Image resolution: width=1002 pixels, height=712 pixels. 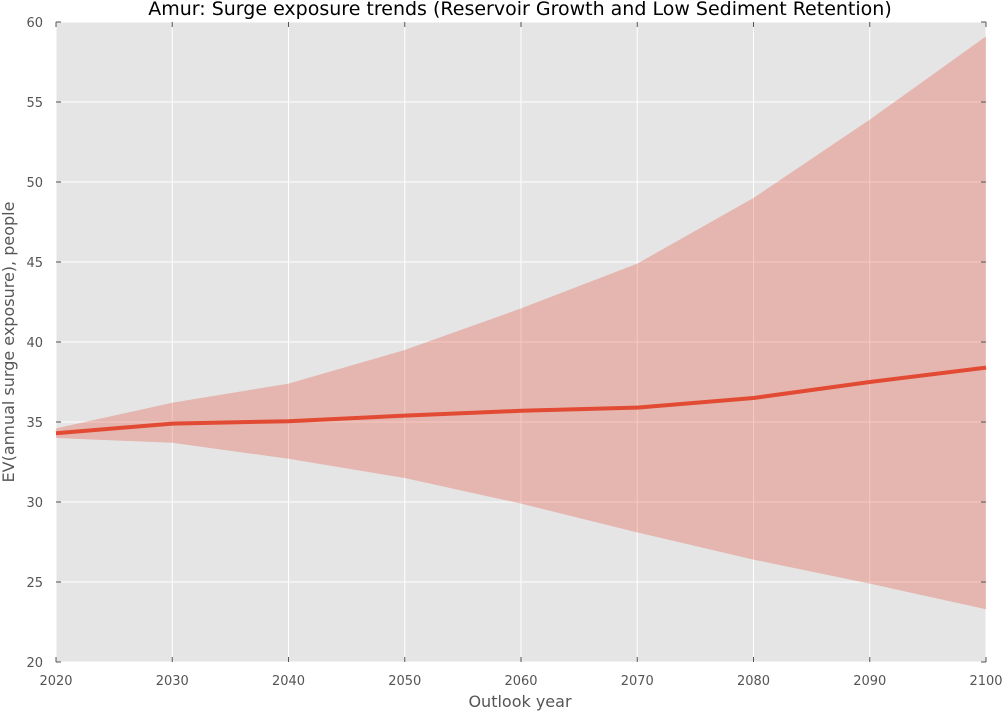 I want to click on y-axis-label: EV(annual surge exposure), people, so click(x=9, y=342).